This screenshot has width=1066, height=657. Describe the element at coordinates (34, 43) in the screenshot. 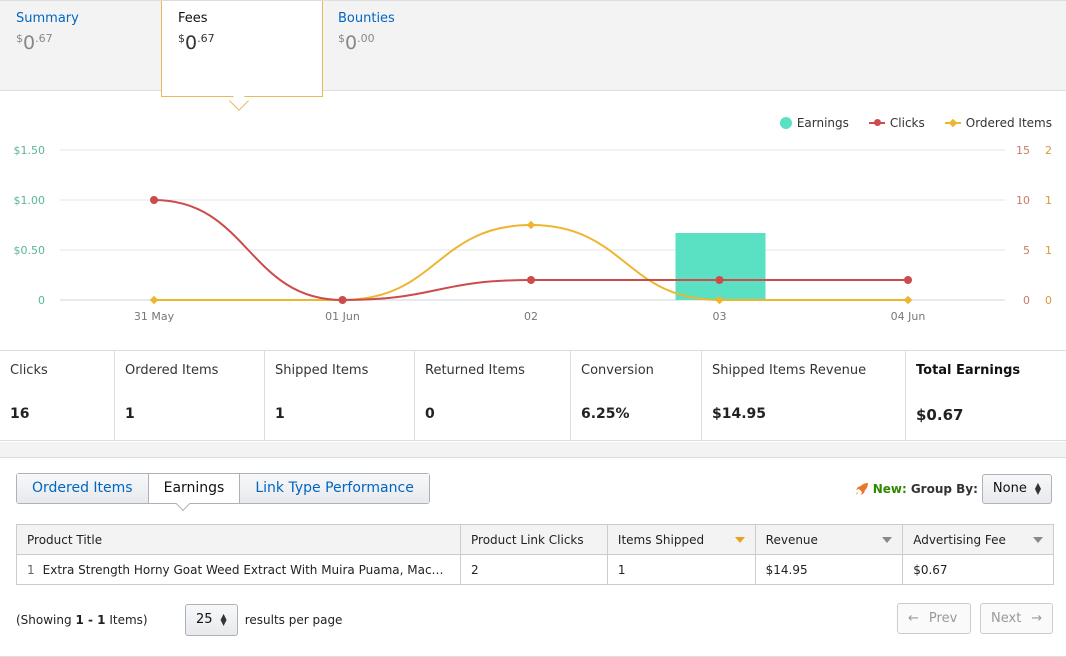

I see `tab-summary-amount: $0.67` at that location.